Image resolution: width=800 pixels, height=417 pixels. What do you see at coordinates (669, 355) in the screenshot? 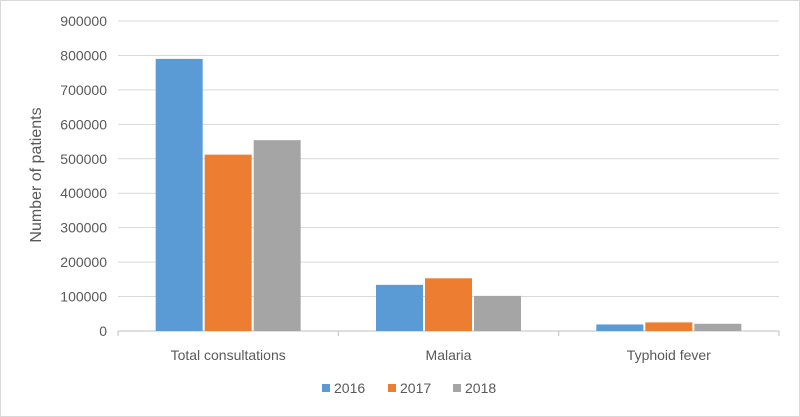
I see `x-tick-label: Typhoid fever` at bounding box center [669, 355].